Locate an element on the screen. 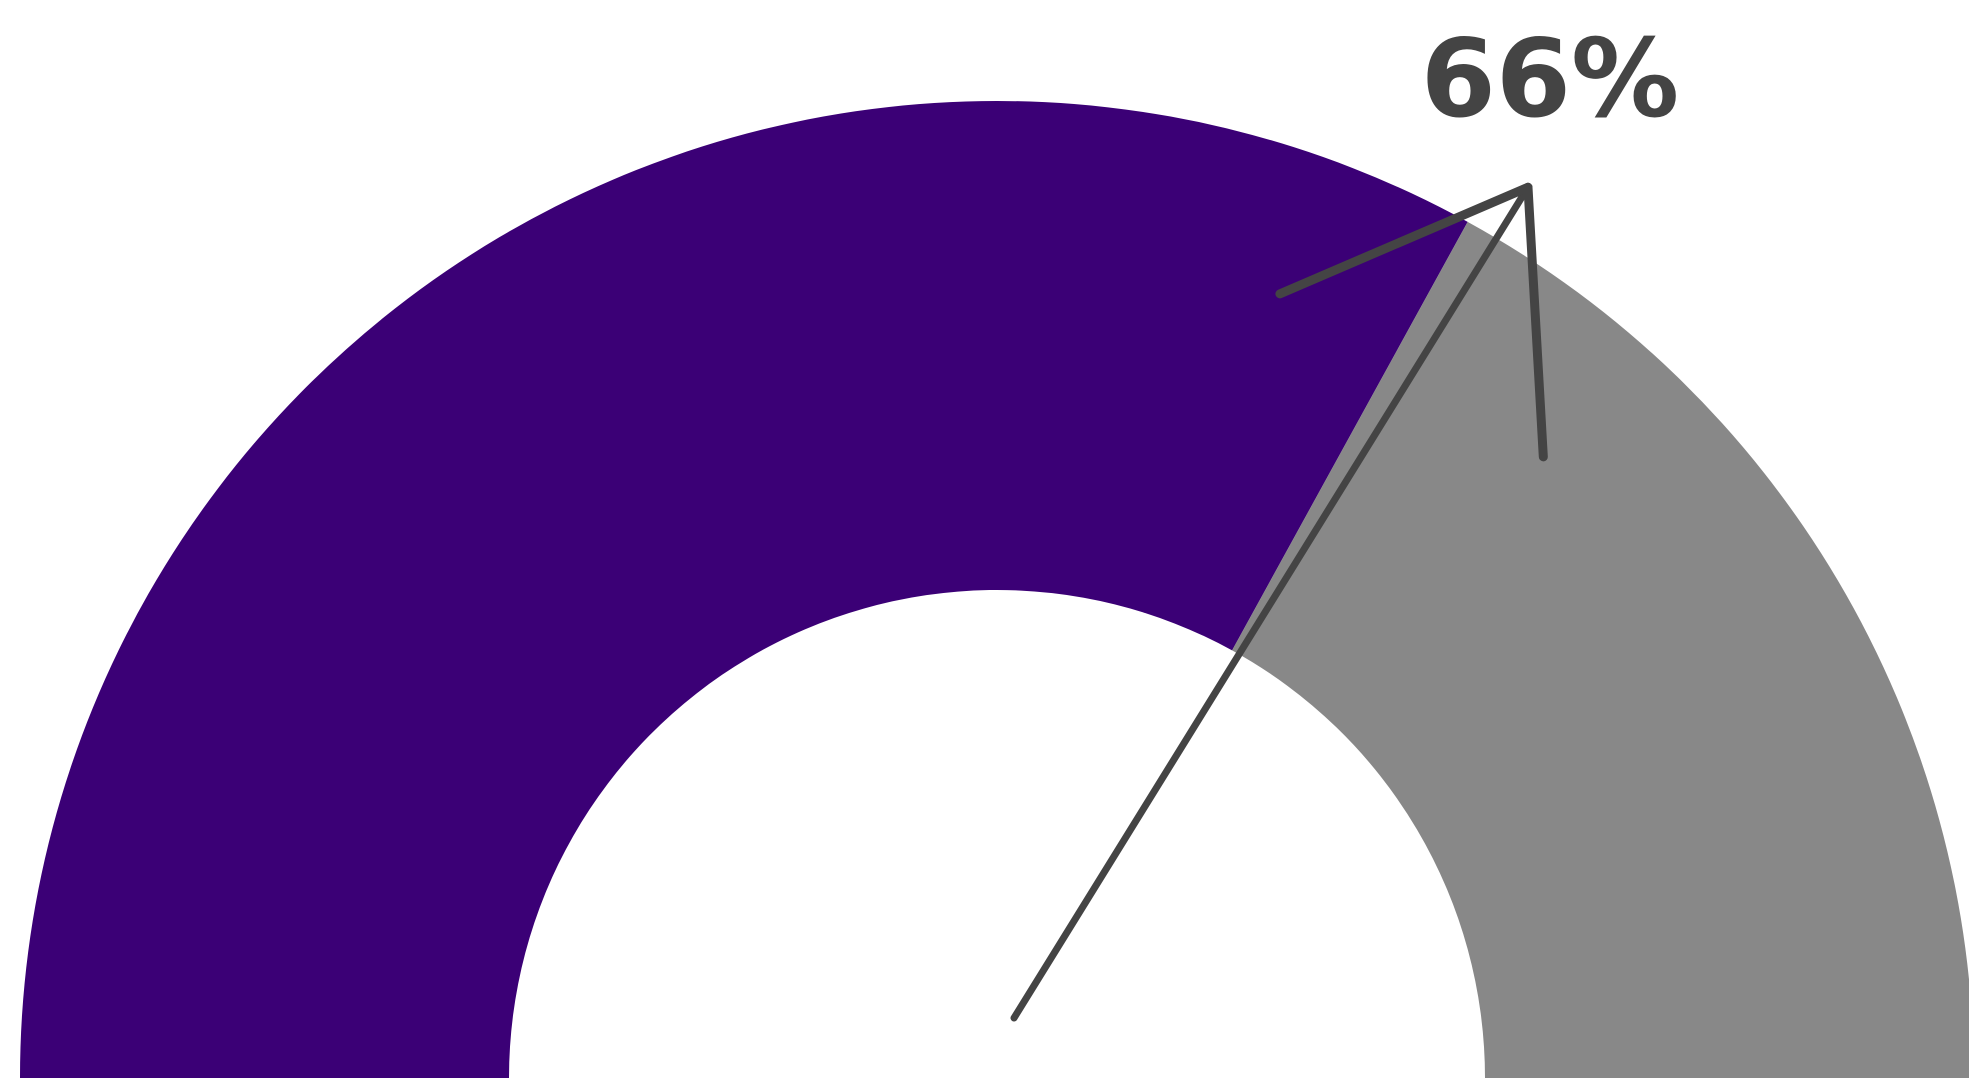  gauge-value-label: 66% is located at coordinates (1550, 79).